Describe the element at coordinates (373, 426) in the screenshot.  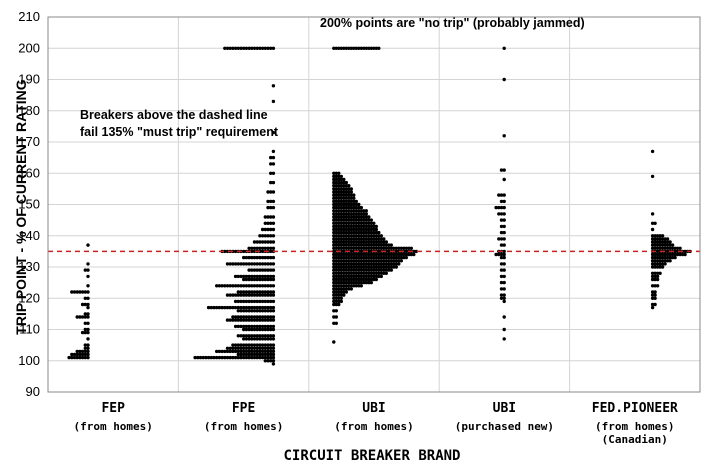
I see `category-sublabel: (from homes)` at that location.